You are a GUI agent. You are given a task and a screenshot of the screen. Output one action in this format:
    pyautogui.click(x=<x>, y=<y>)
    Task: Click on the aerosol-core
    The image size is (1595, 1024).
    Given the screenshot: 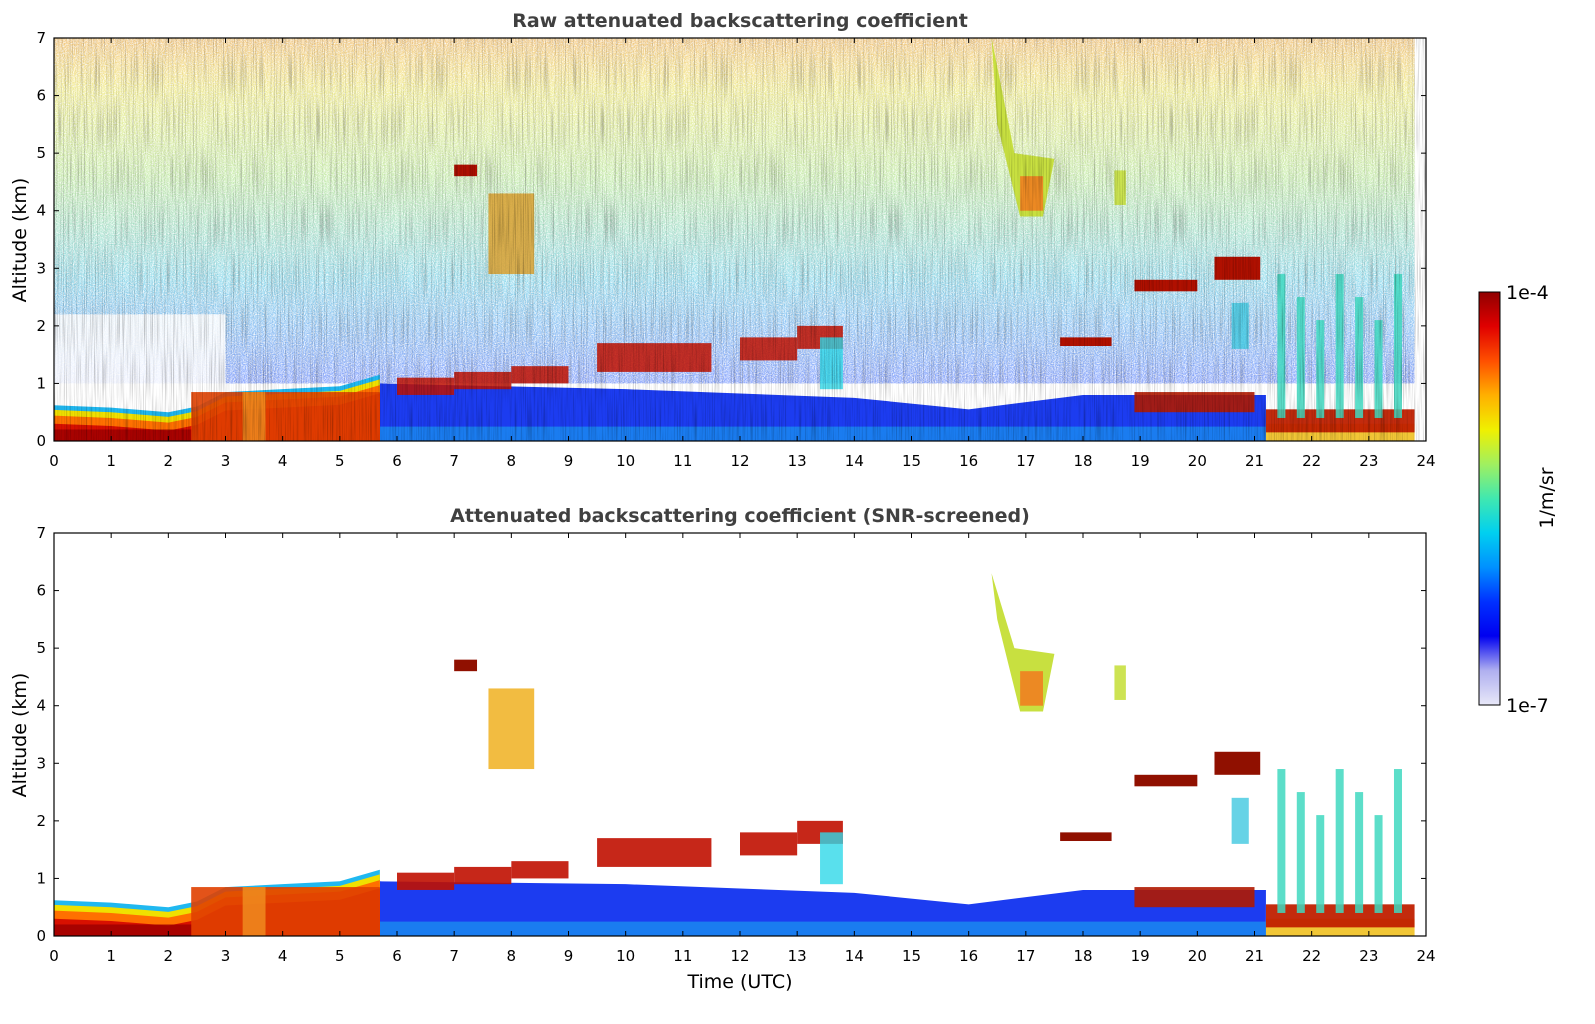 What is the action you would take?
    pyautogui.click(x=285, y=911)
    